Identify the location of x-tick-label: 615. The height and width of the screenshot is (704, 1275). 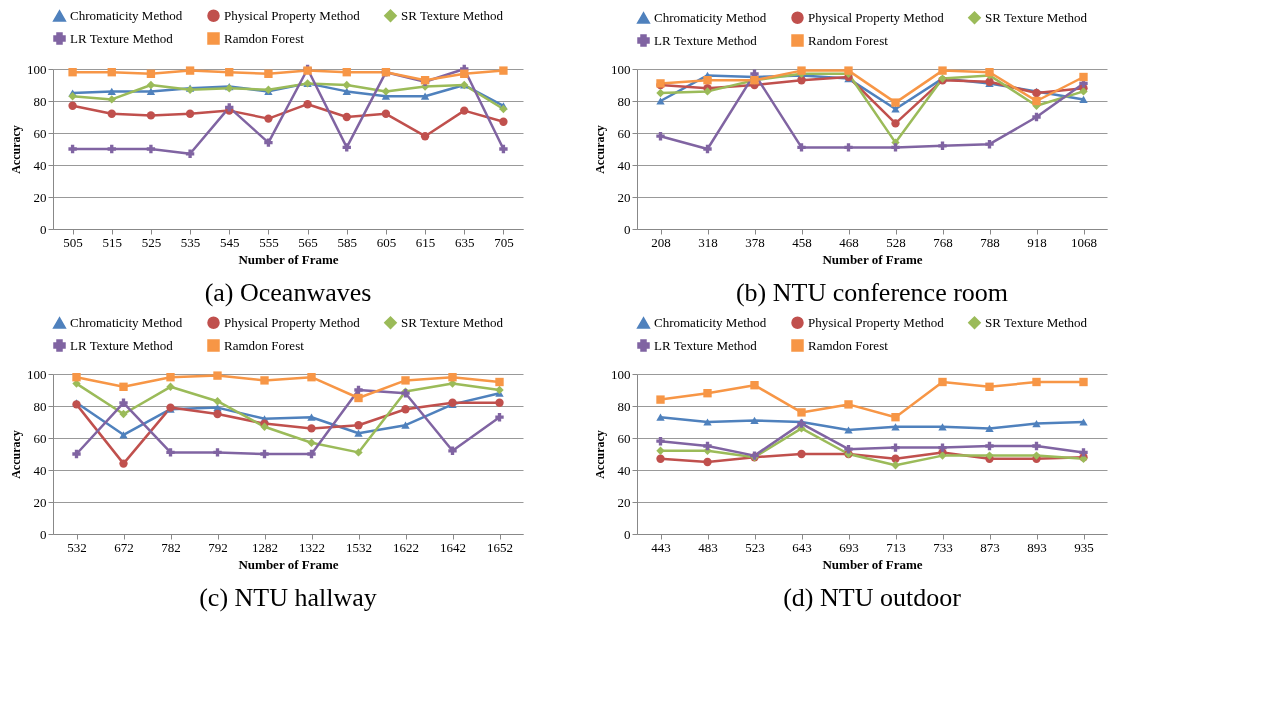
(425, 242).